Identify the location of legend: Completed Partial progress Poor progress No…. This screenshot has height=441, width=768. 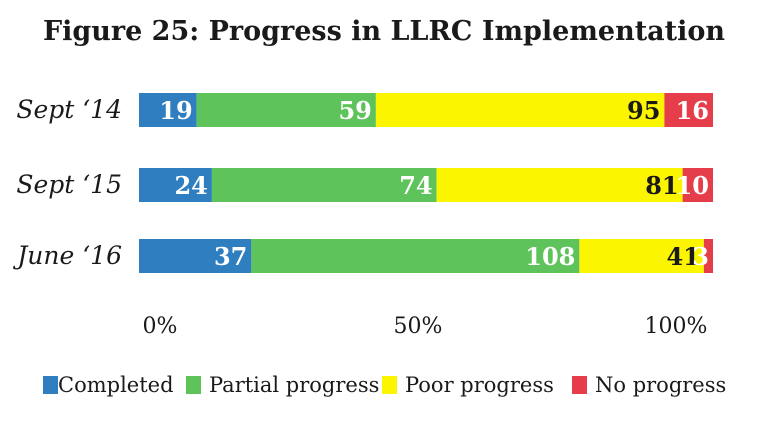
(384, 385).